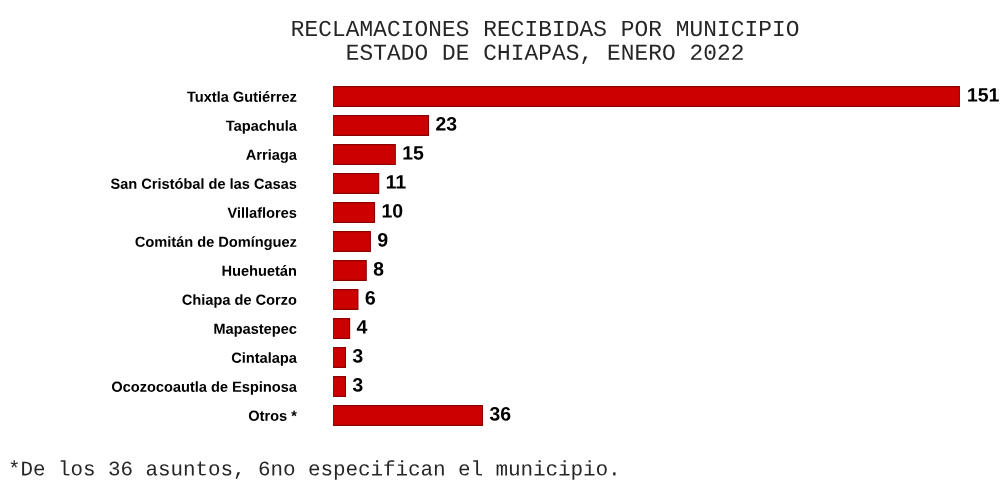  What do you see at coordinates (271, 156) in the screenshot?
I see `y-tick-label: Arriaga` at bounding box center [271, 156].